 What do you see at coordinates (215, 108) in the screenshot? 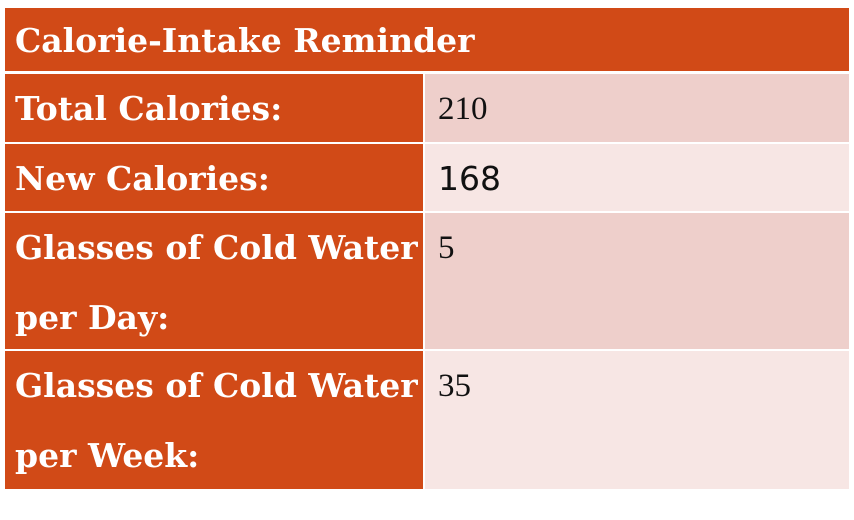
I see `row-label: Total Calories:` at bounding box center [215, 108].